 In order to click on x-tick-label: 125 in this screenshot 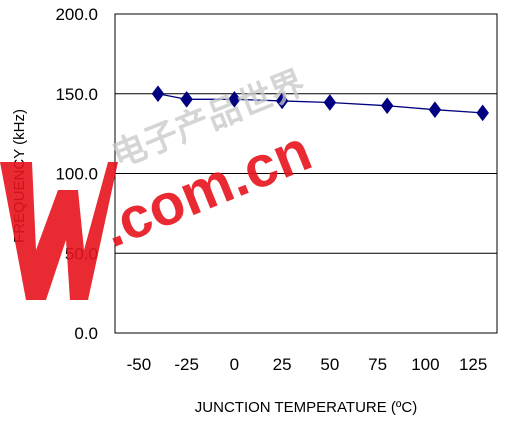, I will do `click(473, 364)`.